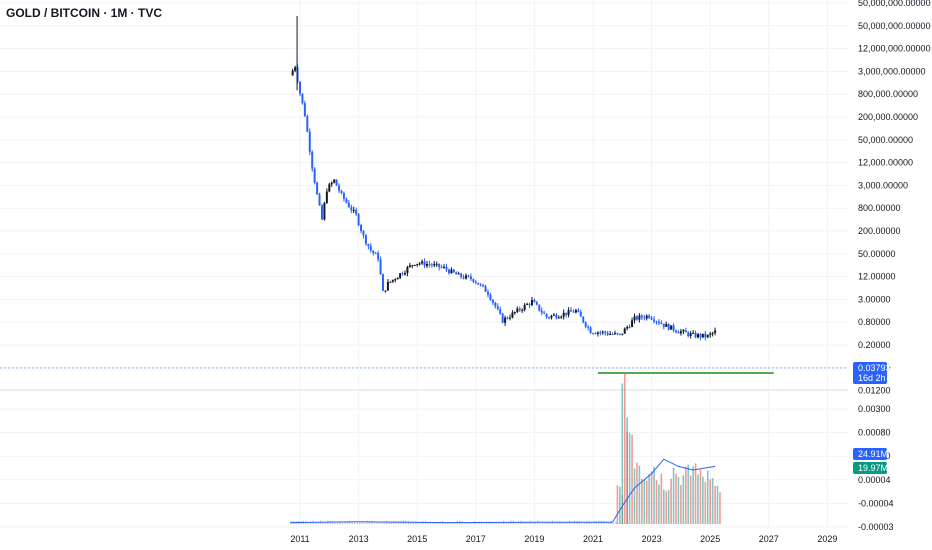 Image resolution: width=932 pixels, height=550 pixels. Describe the element at coordinates (874, 299) in the screenshot. I see `price-tick-label: 3.00000` at that location.